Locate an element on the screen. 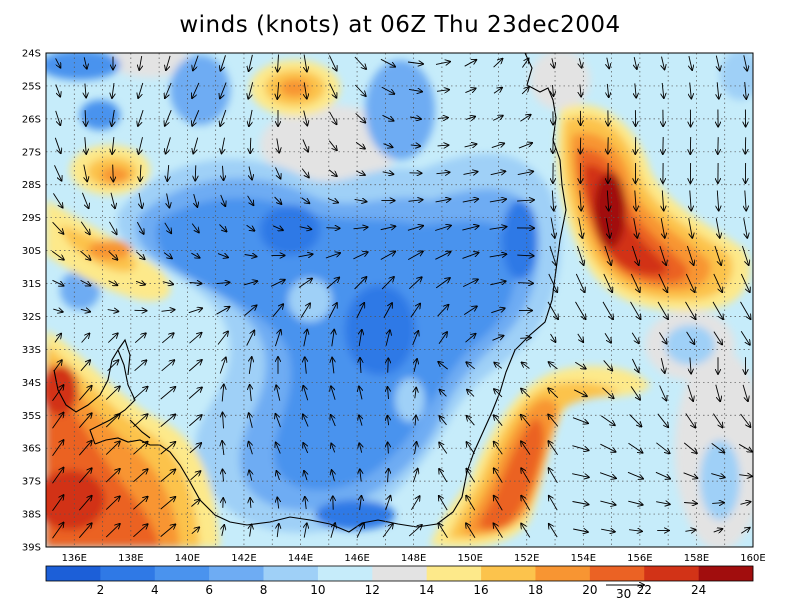  lat-tick-label: 36S is located at coordinates (31, 449).